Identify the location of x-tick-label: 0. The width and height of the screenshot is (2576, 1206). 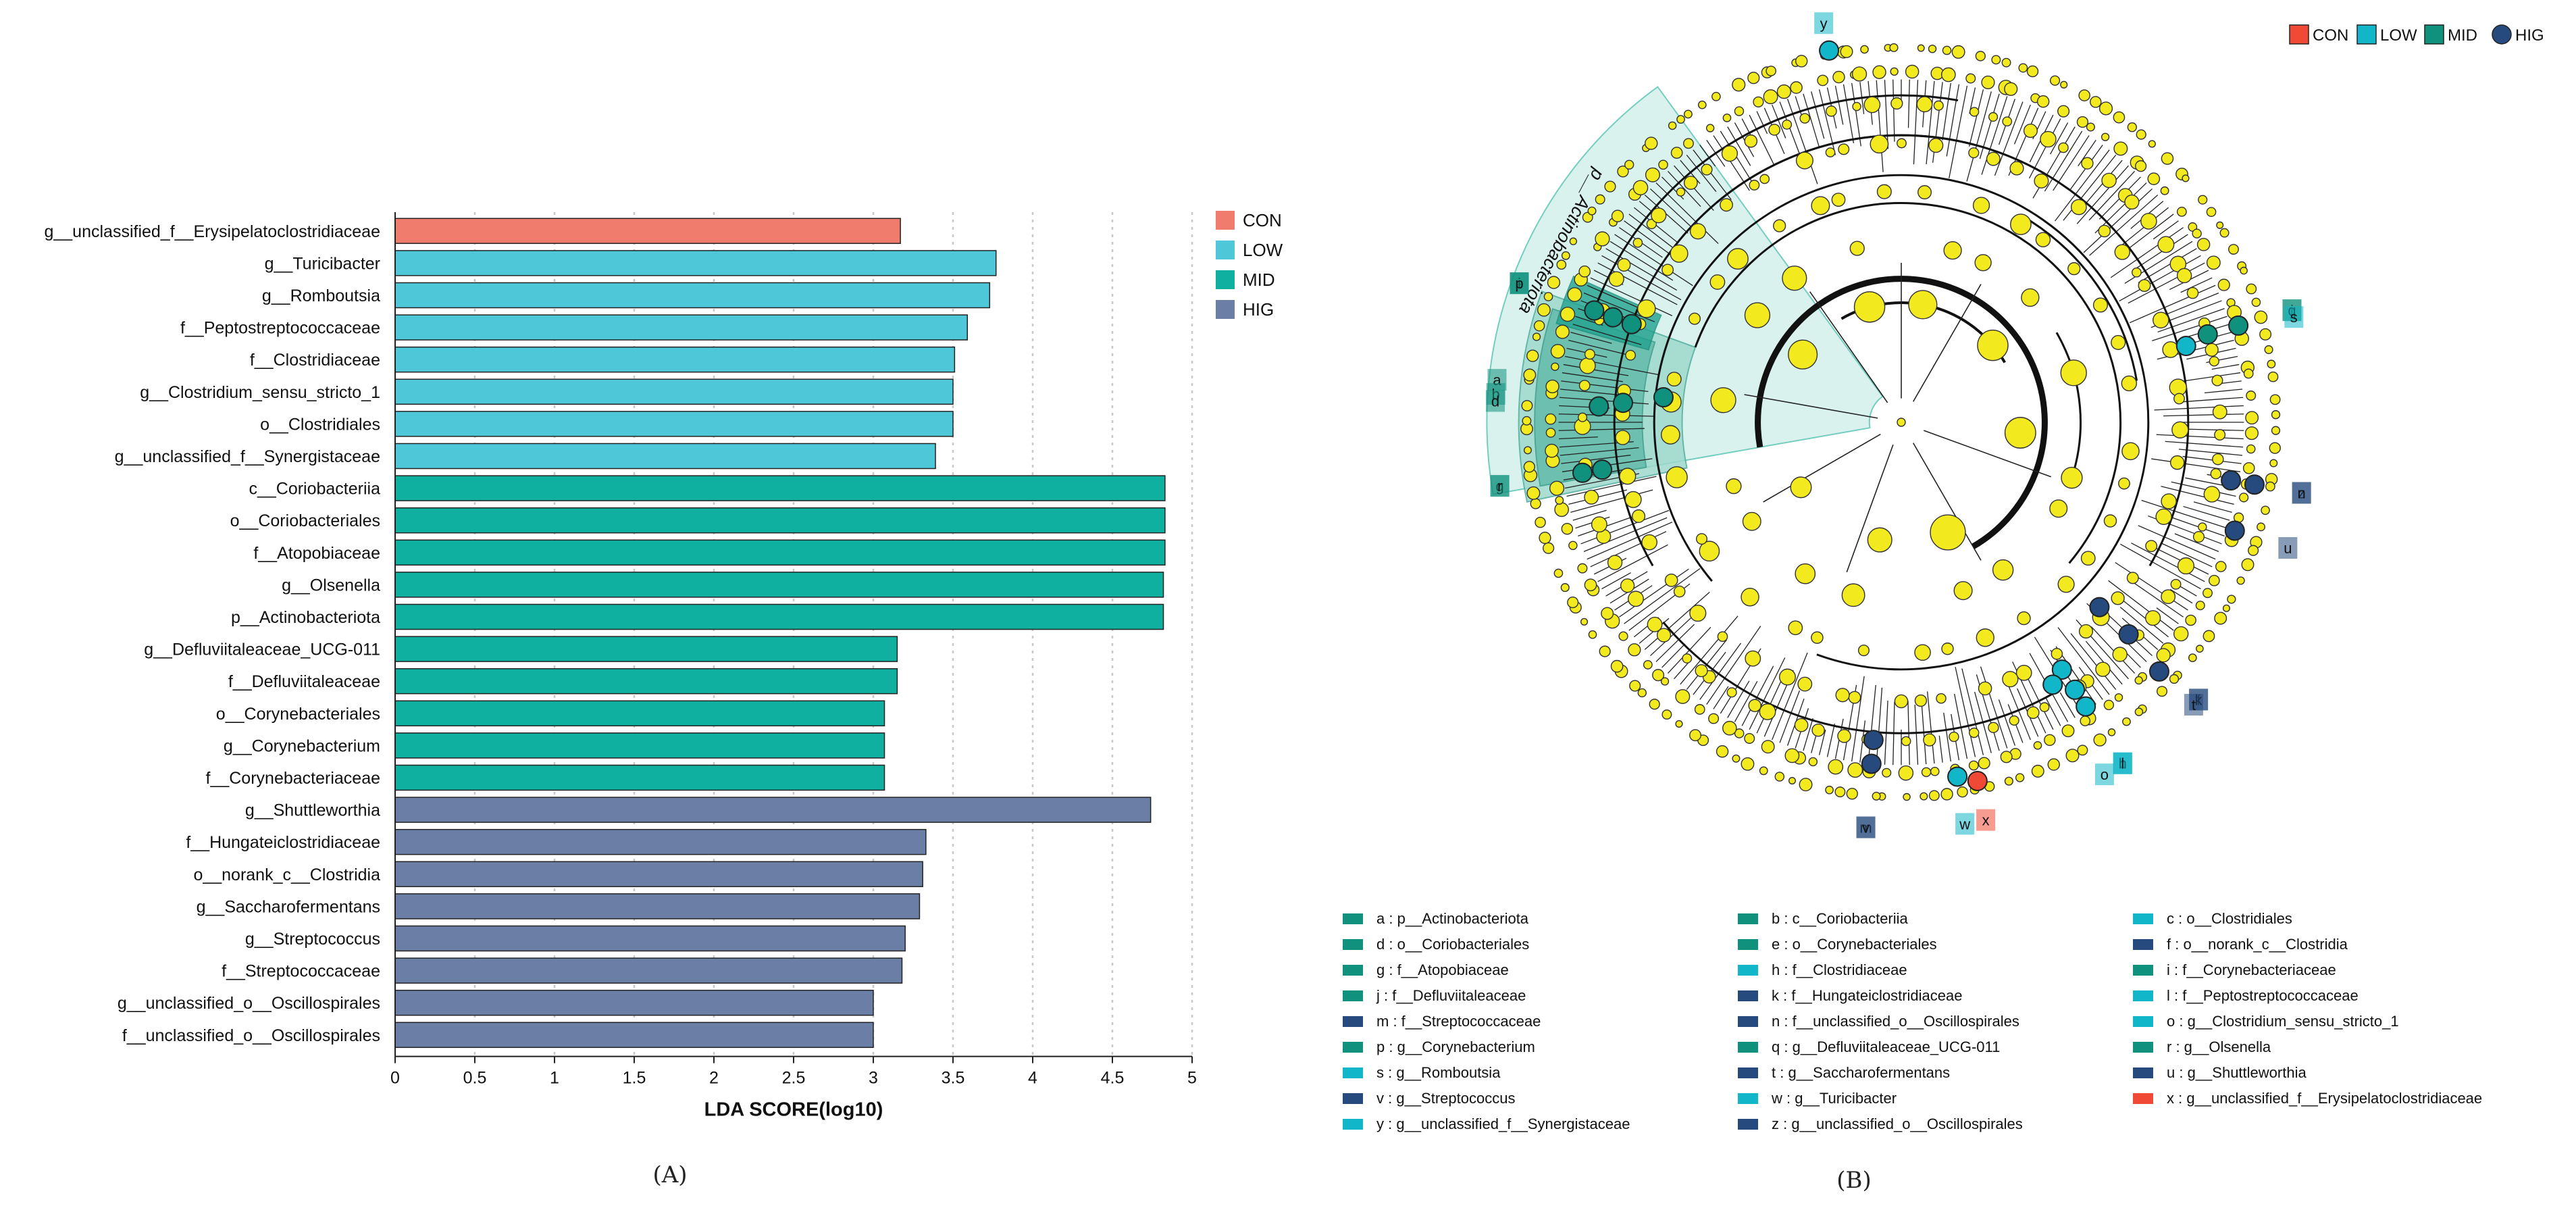
(395, 1078).